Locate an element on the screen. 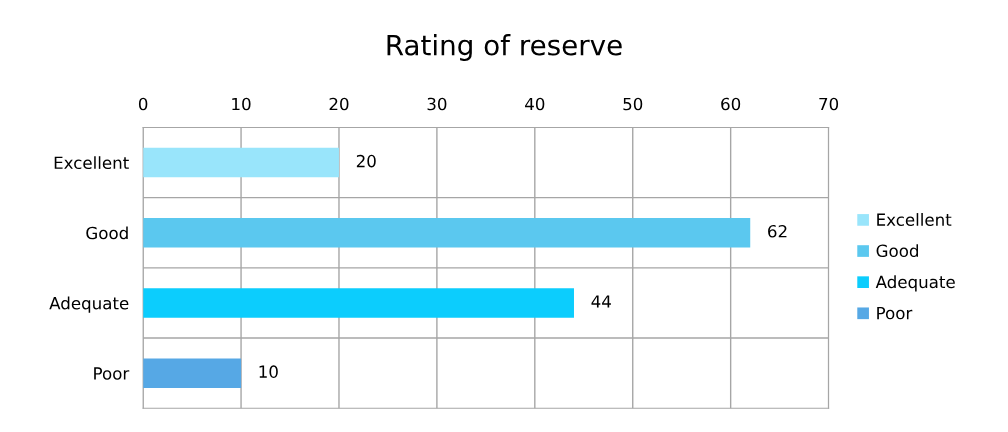 This screenshot has width=1008, height=432. data-label: 44 is located at coordinates (601, 301).